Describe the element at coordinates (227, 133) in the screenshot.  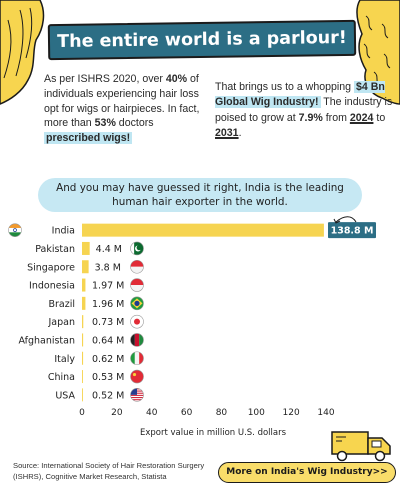
I see `end-year: 2031` at that location.